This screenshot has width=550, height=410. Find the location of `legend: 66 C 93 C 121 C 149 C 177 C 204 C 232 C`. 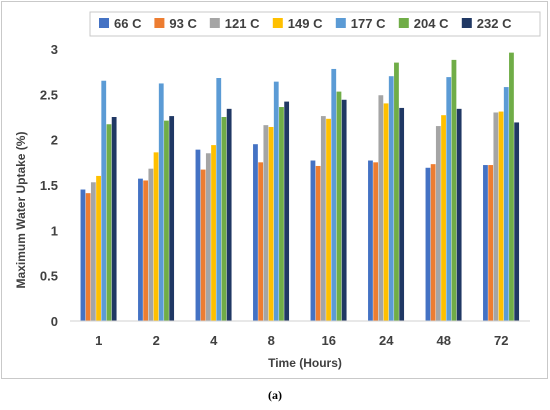

legend: 66 C 93 C 121 C 149 C 177 C 204 C 232 C is located at coordinates (315, 24).